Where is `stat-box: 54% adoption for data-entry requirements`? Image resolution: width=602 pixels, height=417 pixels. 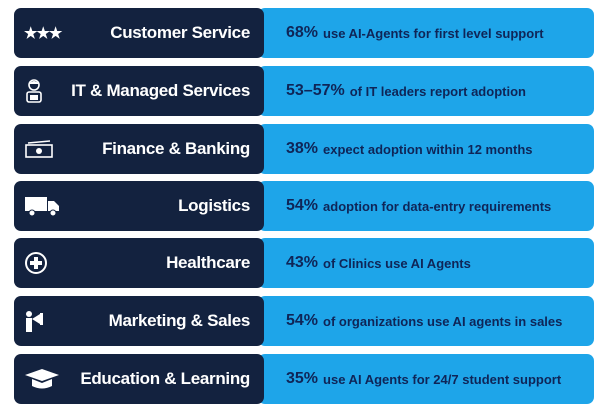 stat-box: 54% adoption for data-entry requirements is located at coordinates (426, 206).